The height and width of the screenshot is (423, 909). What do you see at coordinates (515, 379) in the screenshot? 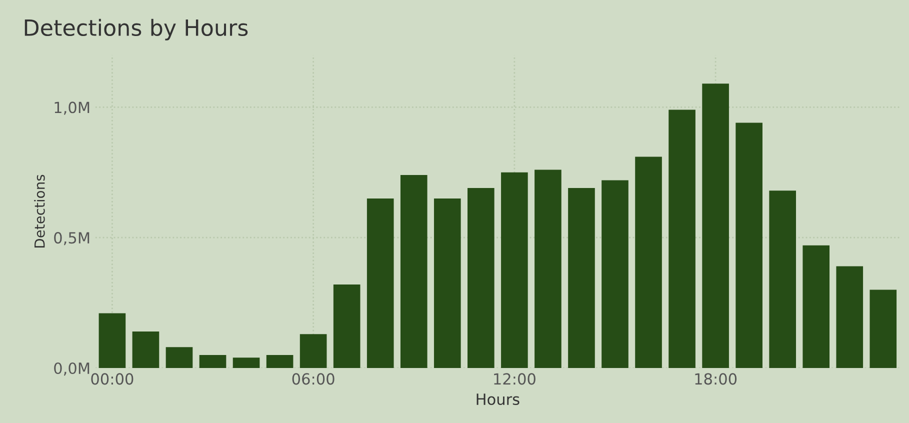
I see `x-tick-label: 12:00` at bounding box center [515, 379].